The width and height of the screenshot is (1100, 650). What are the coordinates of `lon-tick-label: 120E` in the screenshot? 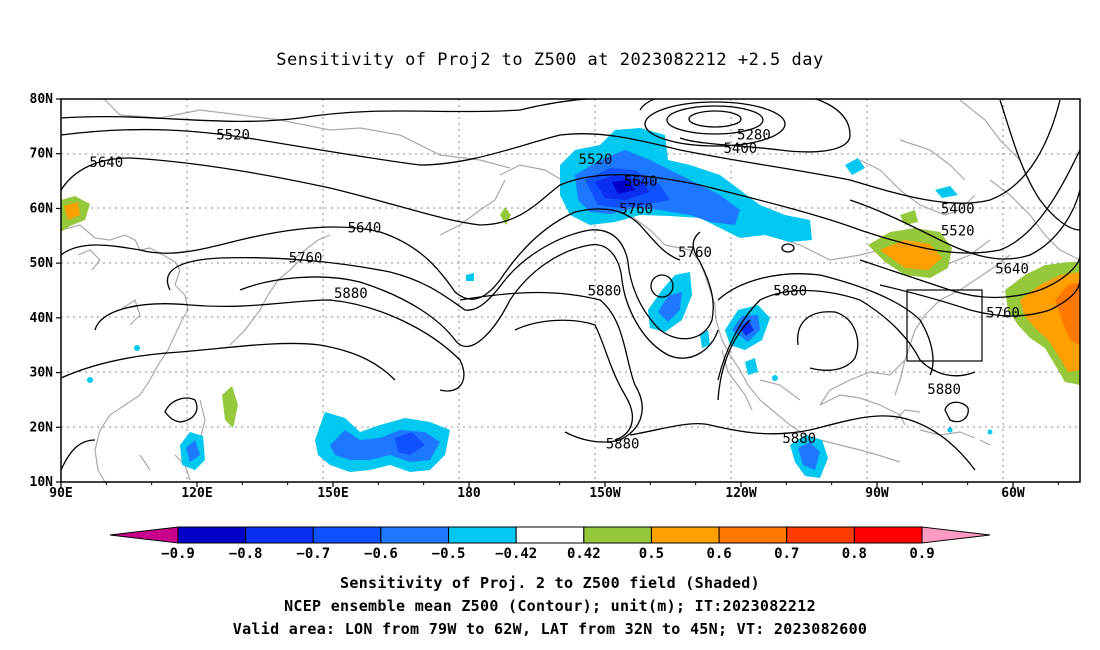 It's located at (196, 493).